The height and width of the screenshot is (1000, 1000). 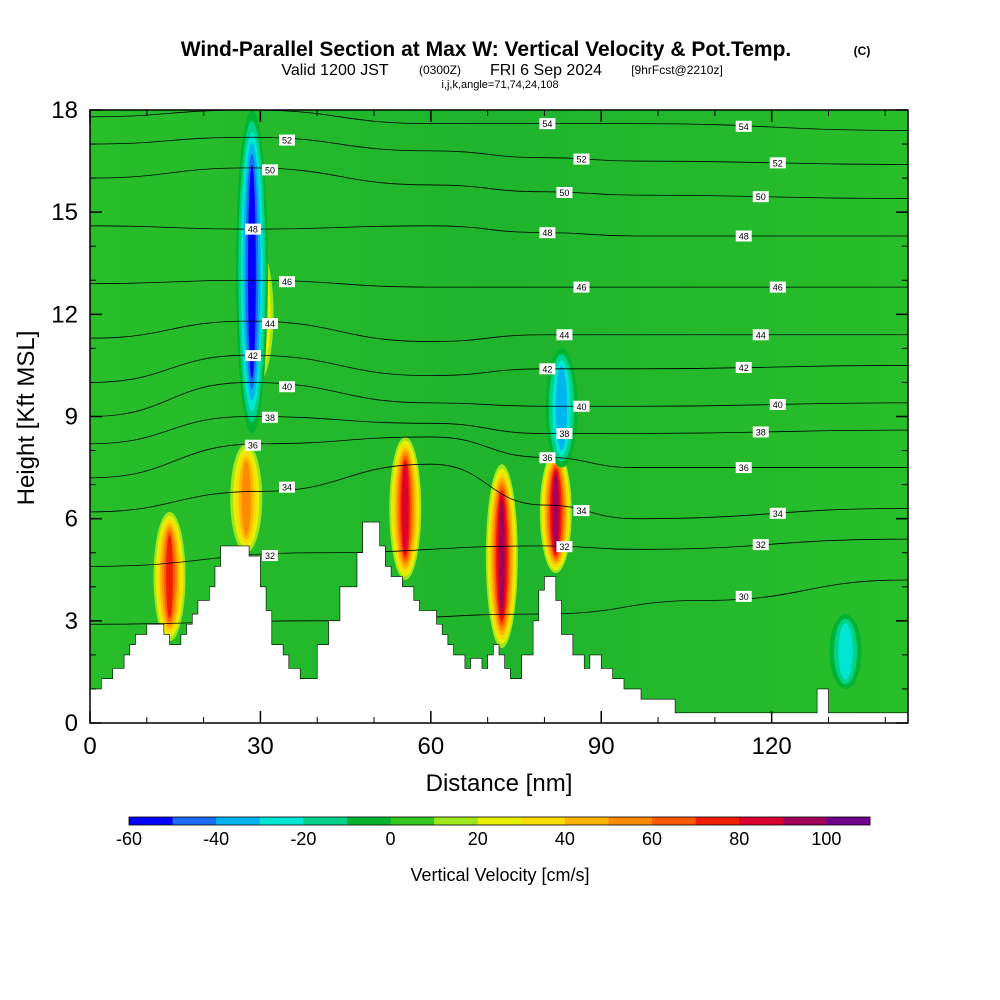 I want to click on svg-text: 32, so click(x=564, y=547).